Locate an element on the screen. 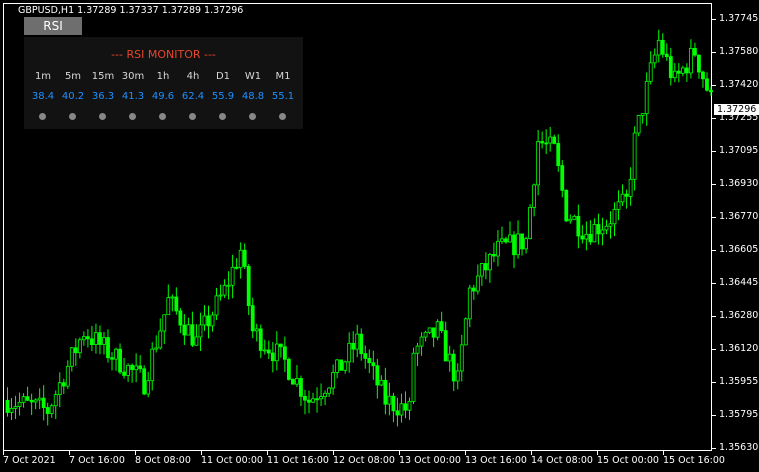  price-tick: 1.36605 is located at coordinates (734, 249).